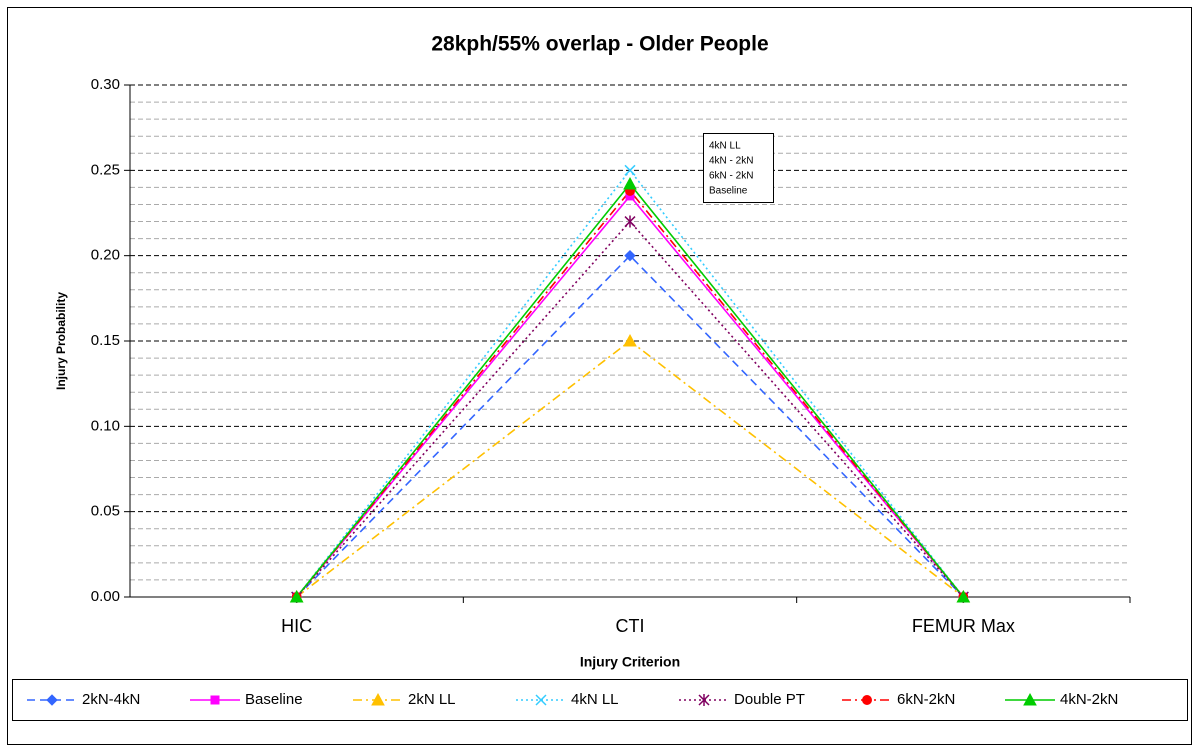 The width and height of the screenshot is (1200, 749). What do you see at coordinates (963, 626) in the screenshot?
I see `x-tick-label: FEMUR Max` at bounding box center [963, 626].